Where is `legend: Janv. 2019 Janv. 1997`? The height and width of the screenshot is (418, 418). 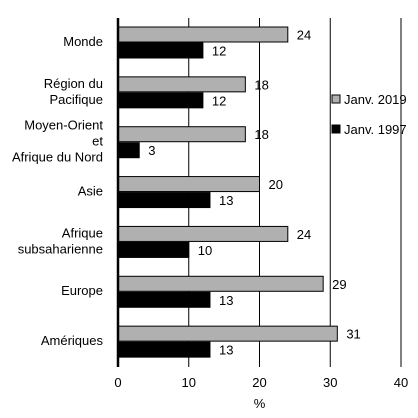 legend: Janv. 2019 Janv. 1997 is located at coordinates (369, 114).